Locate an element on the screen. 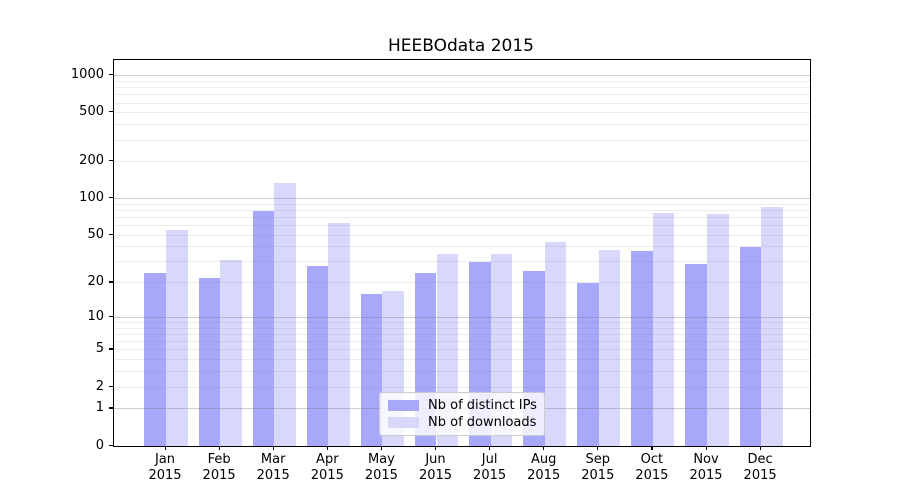 This screenshot has width=900, height=500. legend-swatch-distinct-ips is located at coordinates (403, 405).